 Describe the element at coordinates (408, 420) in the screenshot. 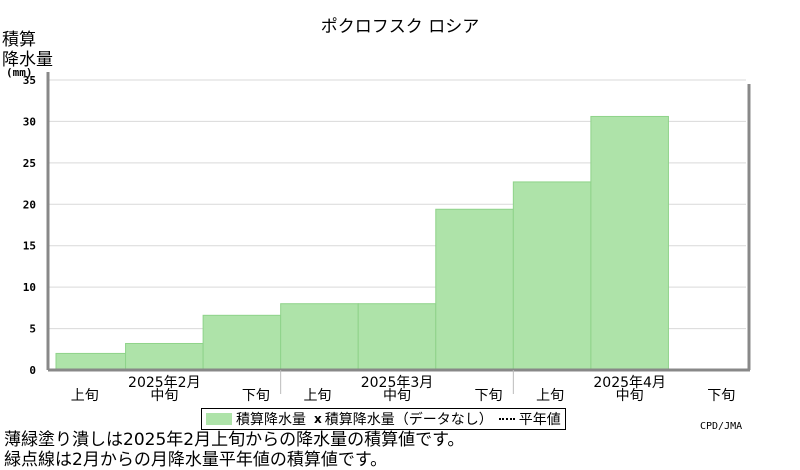

I see `legend-missing-label: 積算降水量（データなし）` at that location.